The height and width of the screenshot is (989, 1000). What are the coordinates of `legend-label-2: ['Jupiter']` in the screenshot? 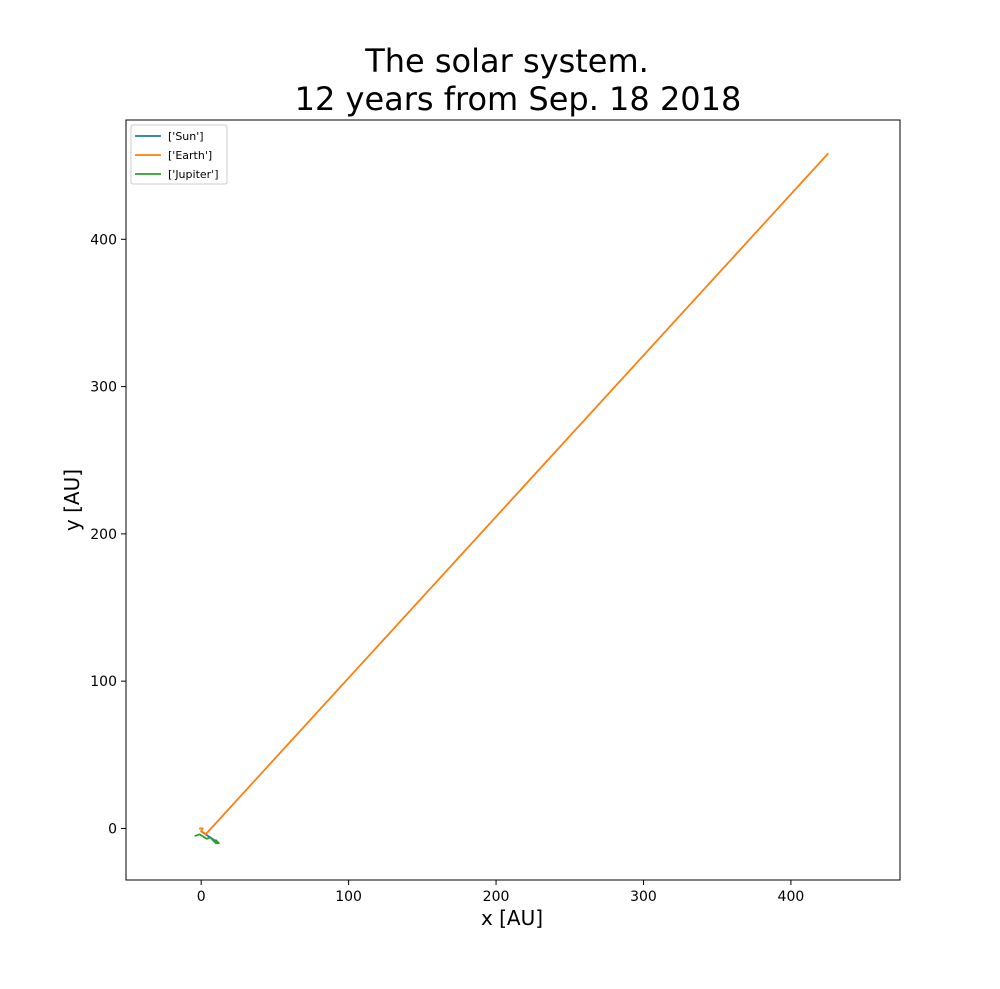 It's located at (193, 174).